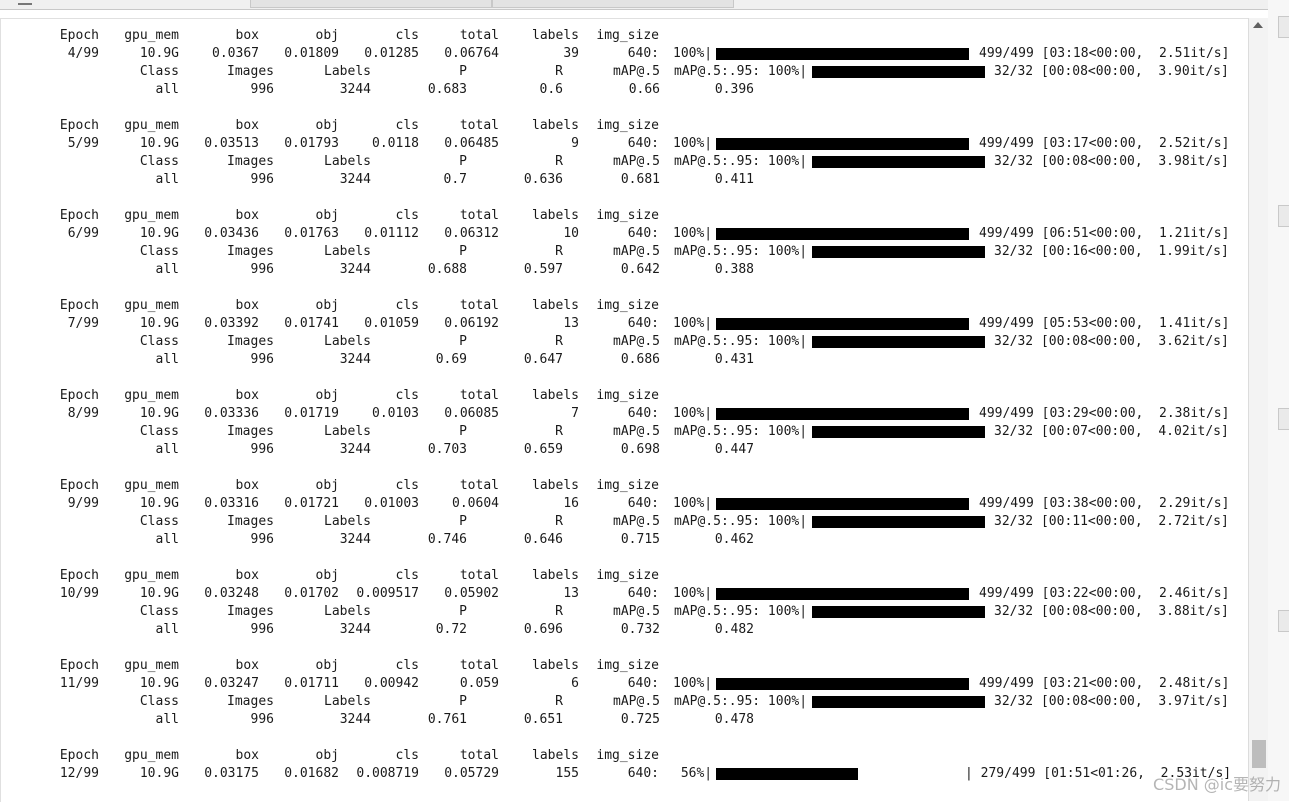 The height and width of the screenshot is (802, 1289). Describe the element at coordinates (83, 233) in the screenshot. I see `epoch-value: 6/99` at that location.